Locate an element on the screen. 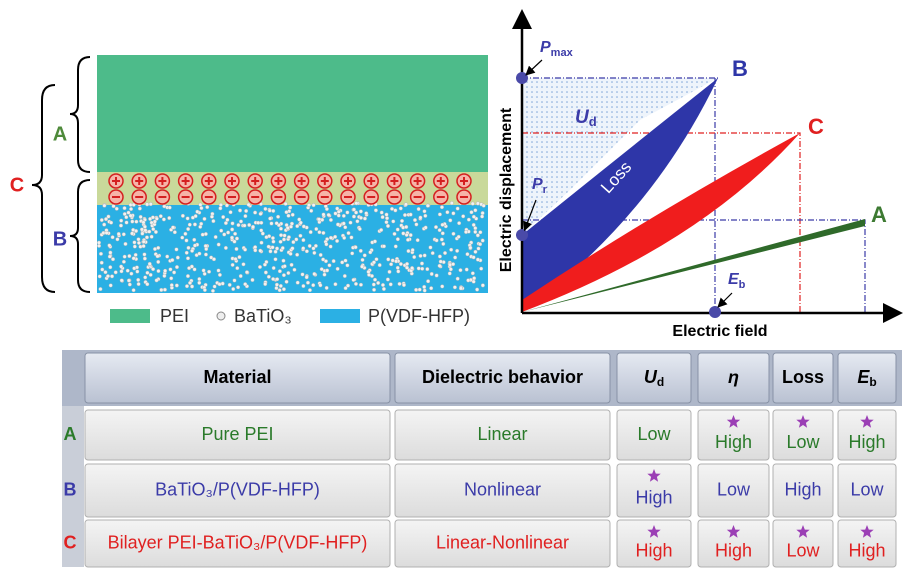  pr-label-sub: r is located at coordinates (545, 190).